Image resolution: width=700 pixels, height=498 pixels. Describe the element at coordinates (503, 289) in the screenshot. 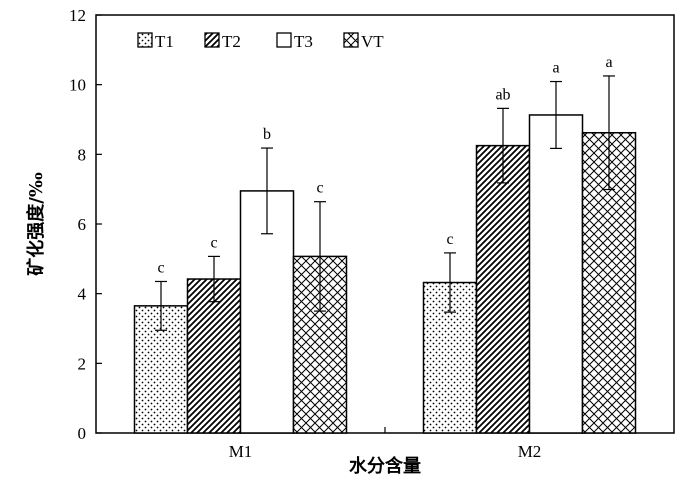

I see `bar-t2-m2` at that location.